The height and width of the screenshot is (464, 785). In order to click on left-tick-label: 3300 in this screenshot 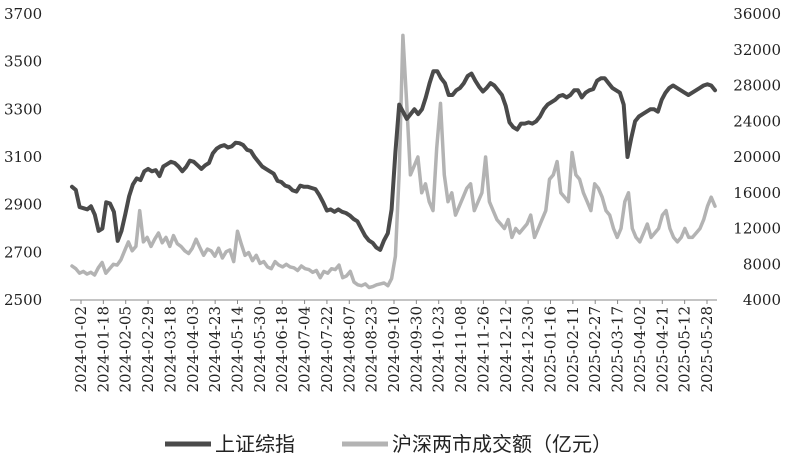, I will do `click(23, 109)`.